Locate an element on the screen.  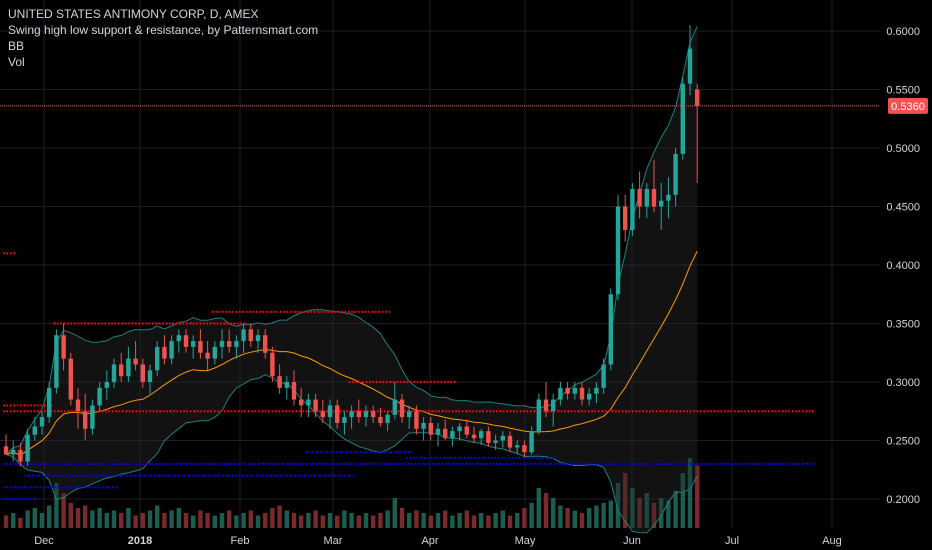
y-tick-label: 0.3500 is located at coordinates (903, 325).